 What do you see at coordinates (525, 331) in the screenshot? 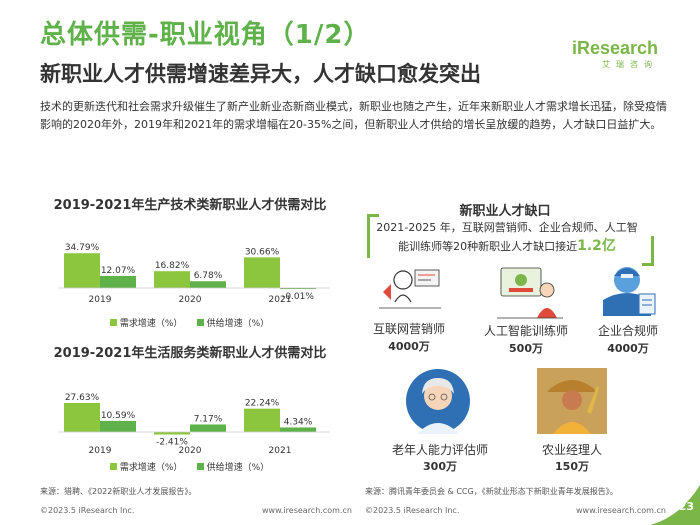
I see `role-name: 人工智能训练师` at bounding box center [525, 331].